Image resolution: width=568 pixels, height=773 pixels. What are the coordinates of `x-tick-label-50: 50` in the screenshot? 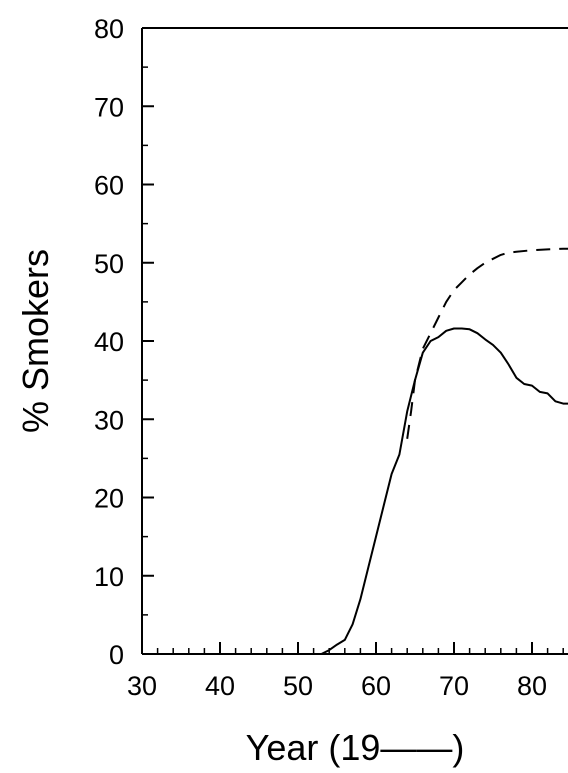 It's located at (298, 686).